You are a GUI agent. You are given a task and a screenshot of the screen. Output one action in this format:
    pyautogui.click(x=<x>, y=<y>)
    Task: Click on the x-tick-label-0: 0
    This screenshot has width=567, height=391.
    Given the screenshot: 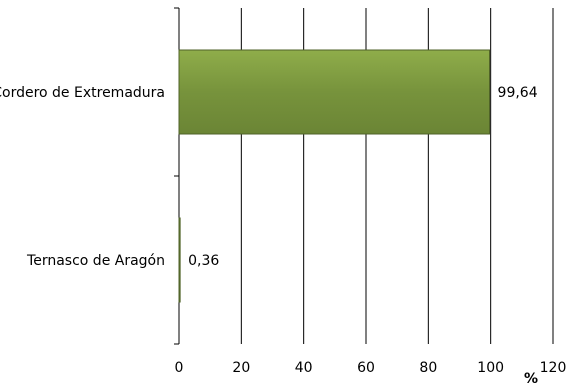 What is the action you would take?
    pyautogui.click(x=179, y=368)
    